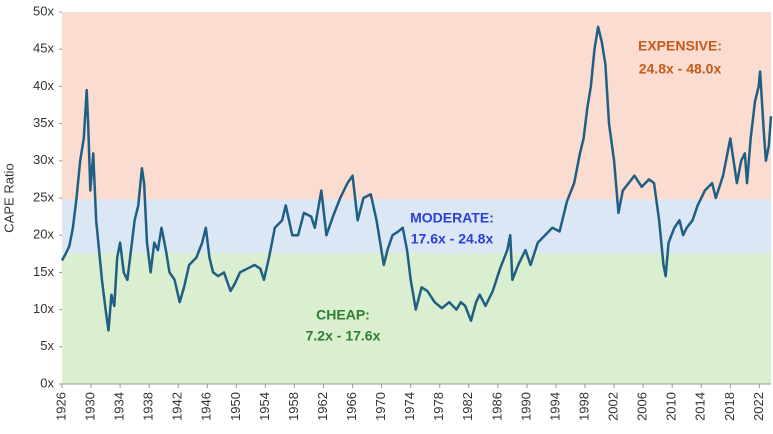 The image size is (773, 434). What do you see at coordinates (43, 122) in the screenshot?
I see `y-tick-label: 35x` at bounding box center [43, 122].